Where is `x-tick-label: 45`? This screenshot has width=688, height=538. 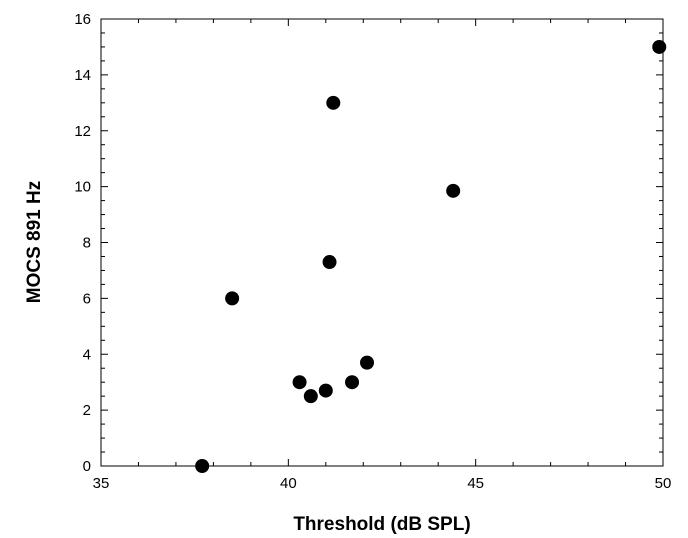
x-tick-label: 45 is located at coordinates (475, 483).